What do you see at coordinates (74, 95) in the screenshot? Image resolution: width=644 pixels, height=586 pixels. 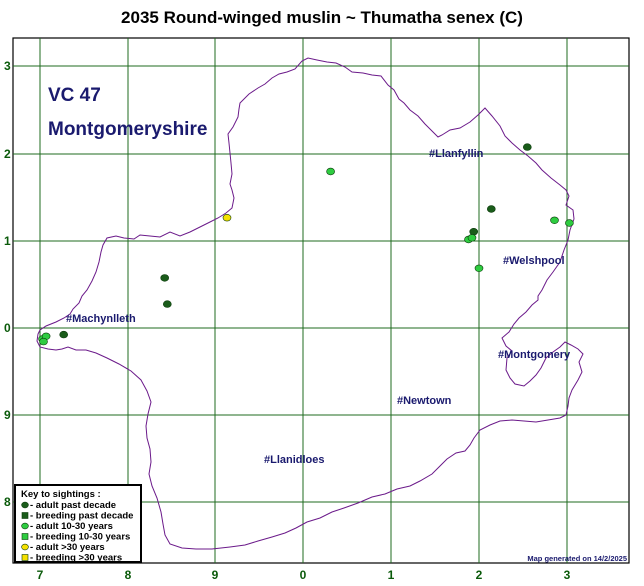 I see `vc-code: VC 47` at bounding box center [74, 95].